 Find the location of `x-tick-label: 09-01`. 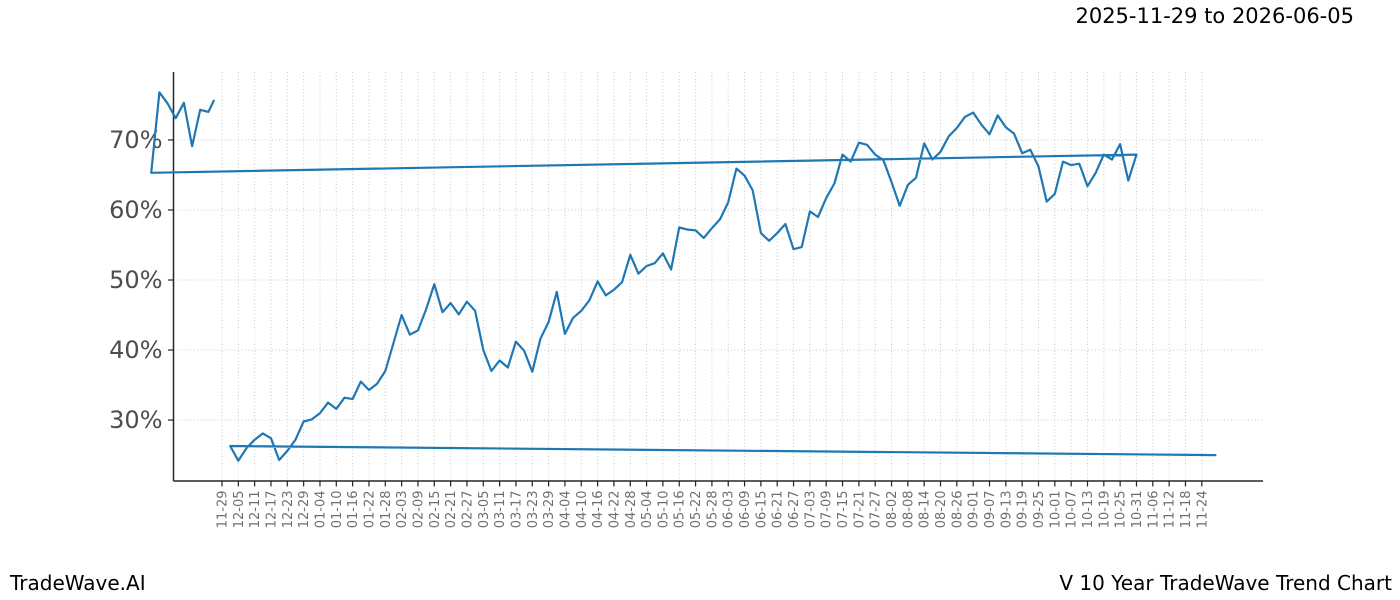

x-tick-label: 09-01 is located at coordinates (974, 510).